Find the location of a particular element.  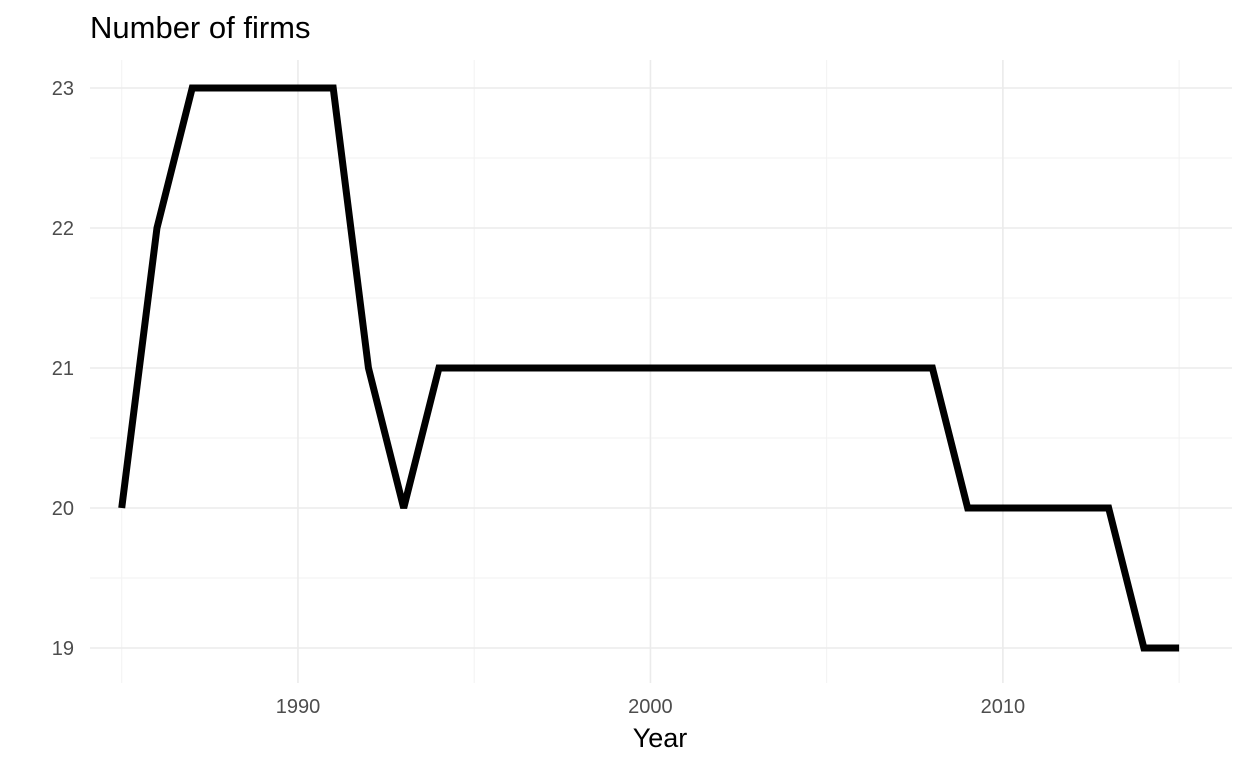

x-tick-label: 2010 is located at coordinates (1003, 707).